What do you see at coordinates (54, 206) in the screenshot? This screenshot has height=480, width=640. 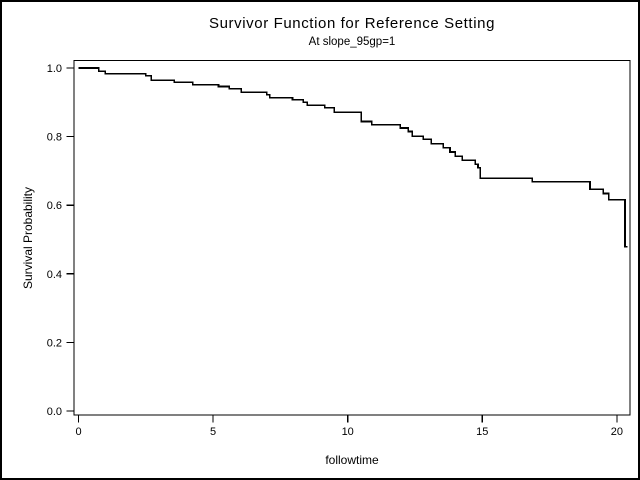 I see `y-tick-label: 0.6` at bounding box center [54, 206].